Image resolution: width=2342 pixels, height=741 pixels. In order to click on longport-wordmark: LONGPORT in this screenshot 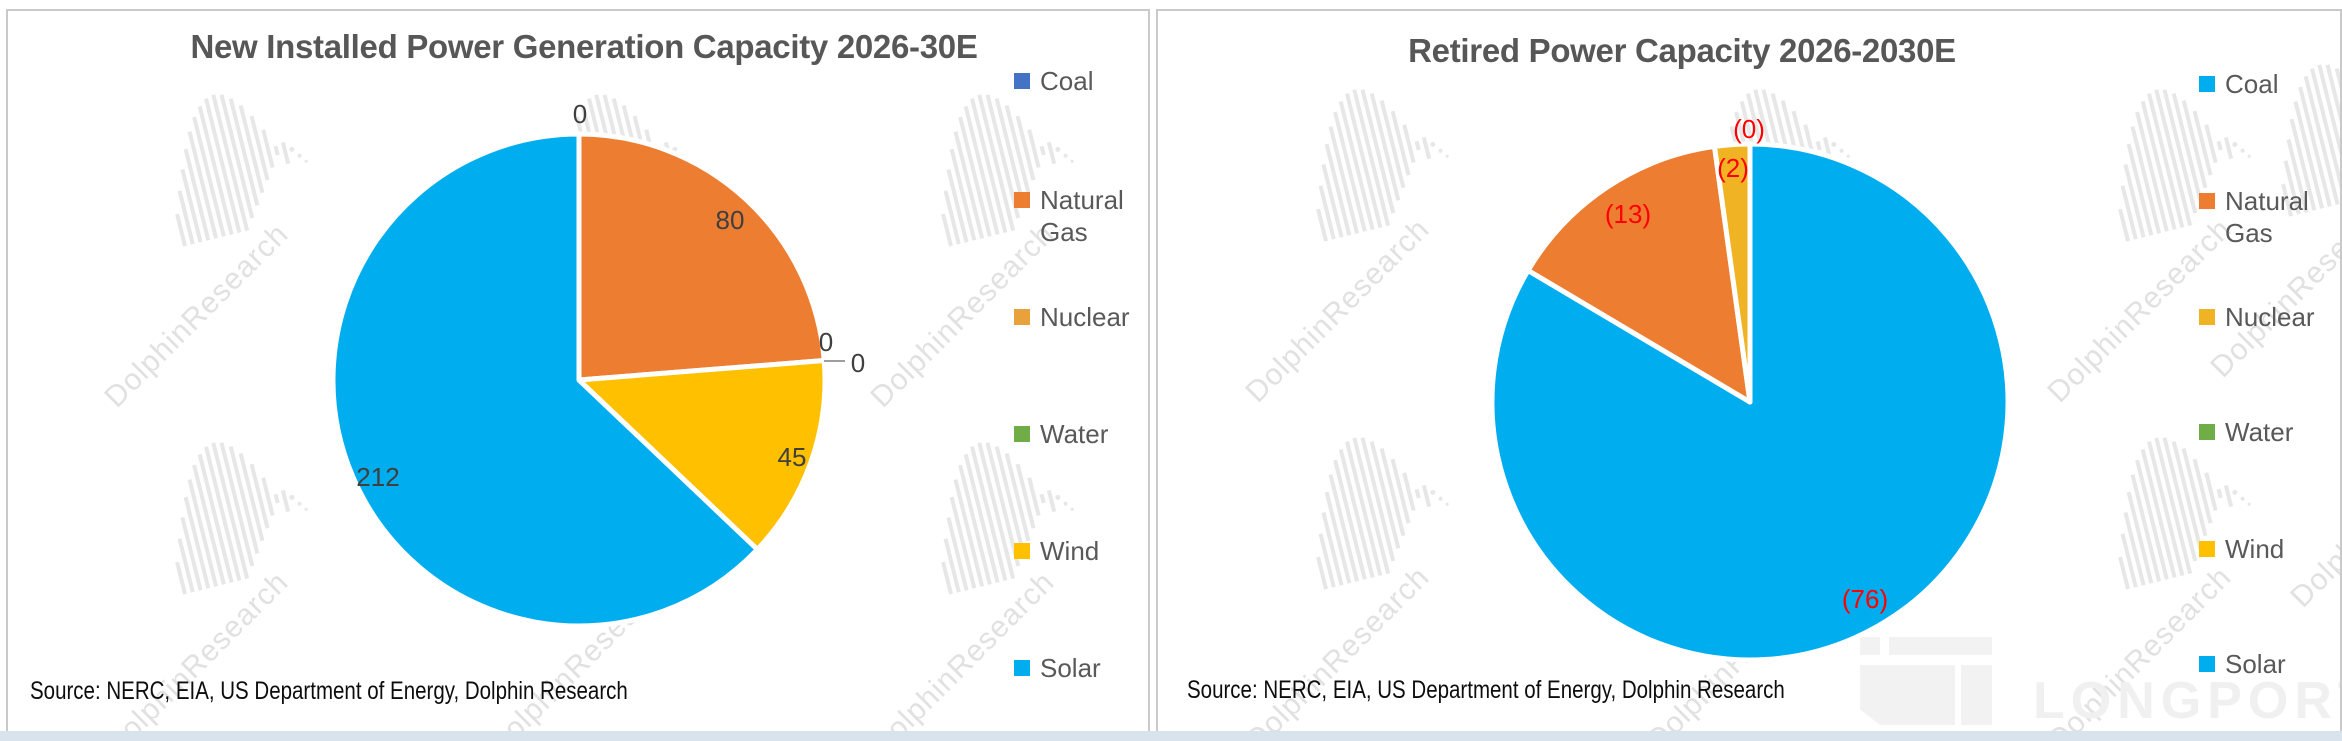, I will do `click(2187, 701)`.